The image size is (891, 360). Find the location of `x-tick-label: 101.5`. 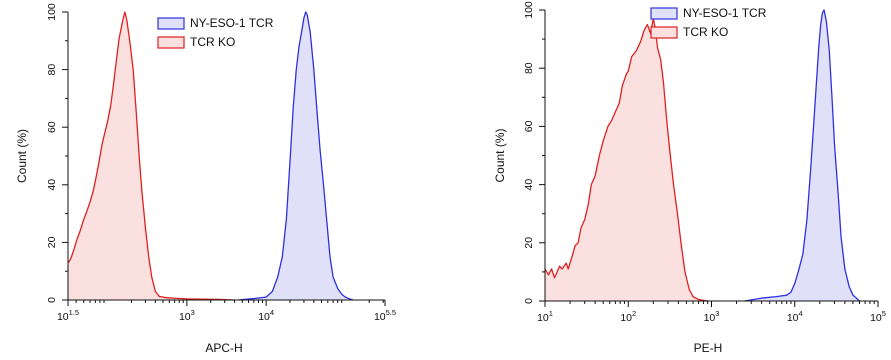

x-tick-label: 101.5 is located at coordinates (68, 315).